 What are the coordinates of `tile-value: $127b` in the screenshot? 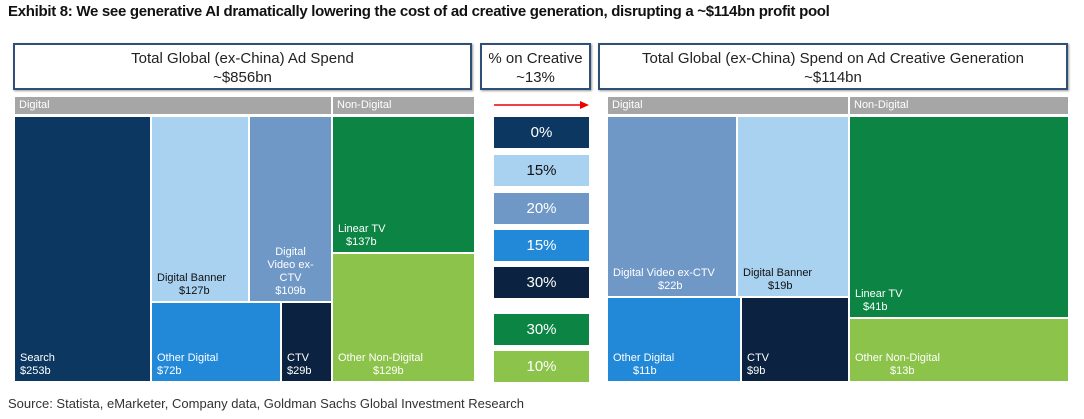 It's located at (194, 291).